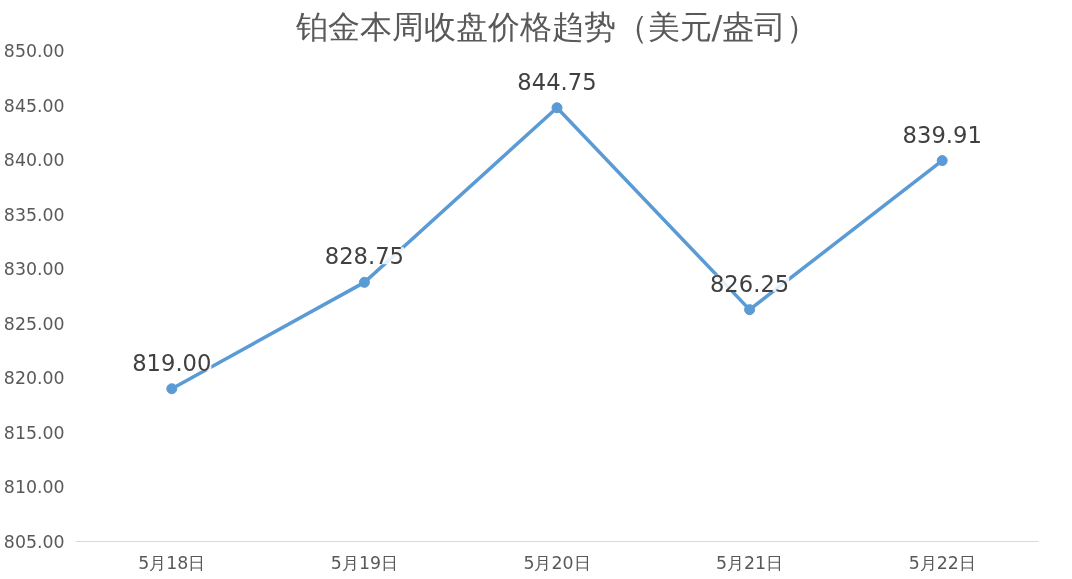  Describe the element at coordinates (34, 542) in the screenshot. I see `y-tick-label: 805.00` at that location.